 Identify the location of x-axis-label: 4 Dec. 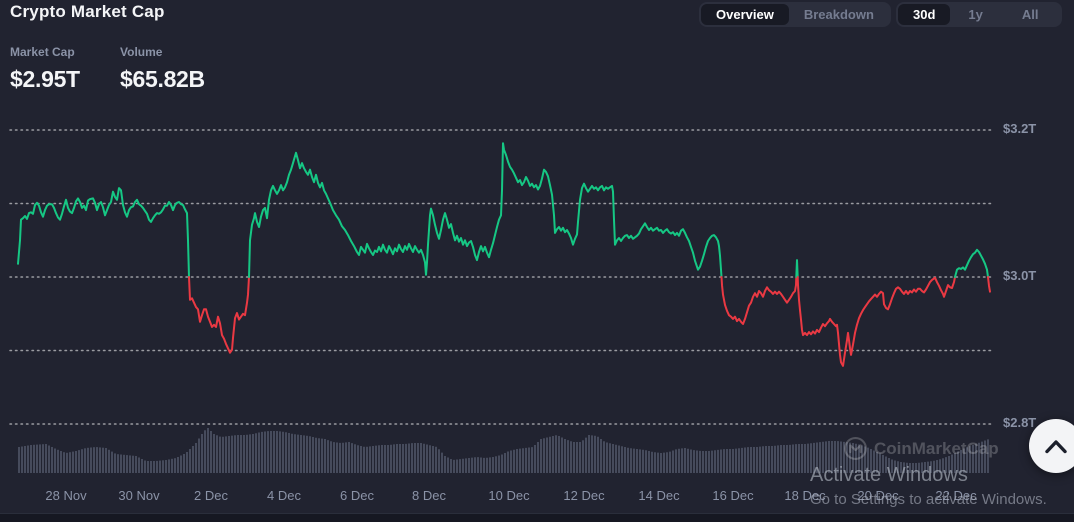
(284, 495).